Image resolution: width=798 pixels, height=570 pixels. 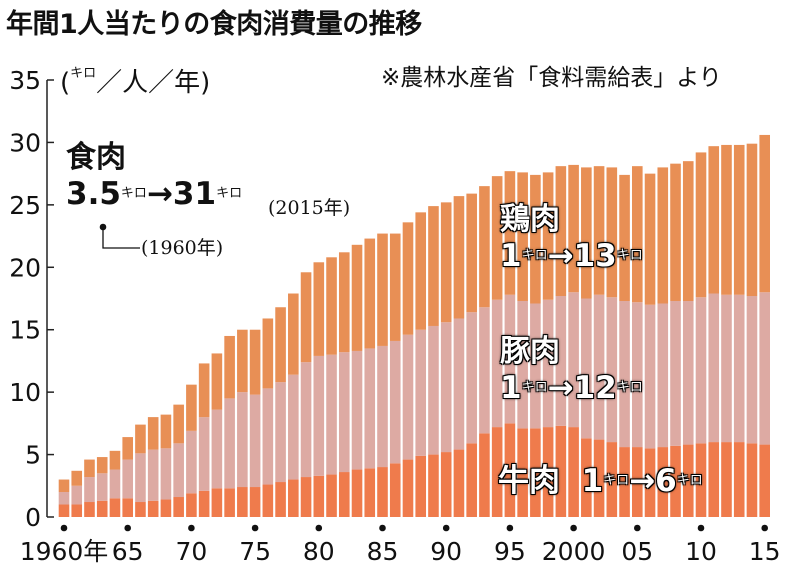 I want to click on annotation-beef: 牛肉 1キロ→6キロ, so click(x=600, y=481).